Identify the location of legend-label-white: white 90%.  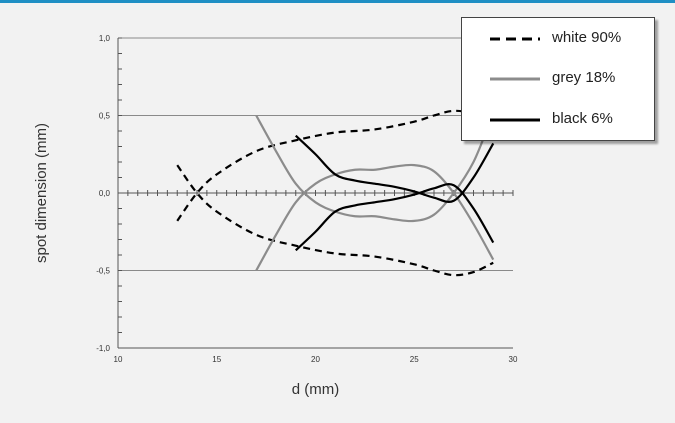
(587, 37).